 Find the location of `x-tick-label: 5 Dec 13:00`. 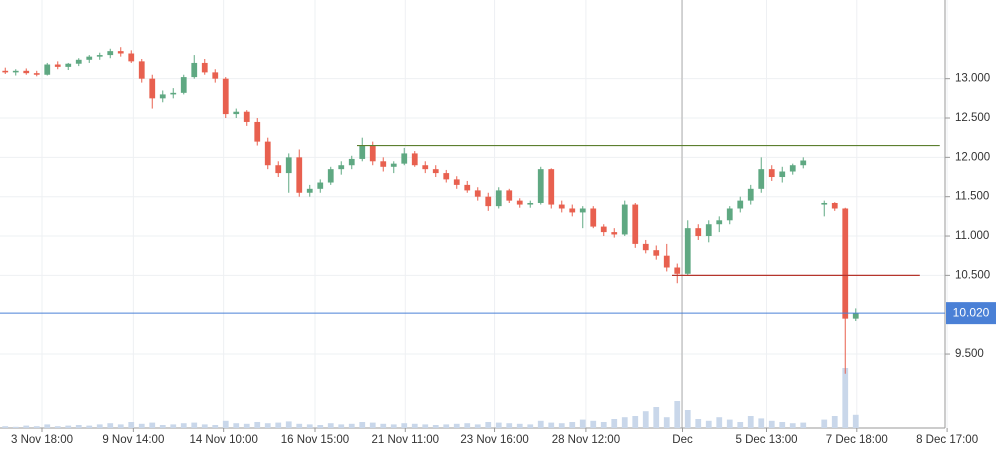

x-tick-label: 5 Dec 13:00 is located at coordinates (766, 440).